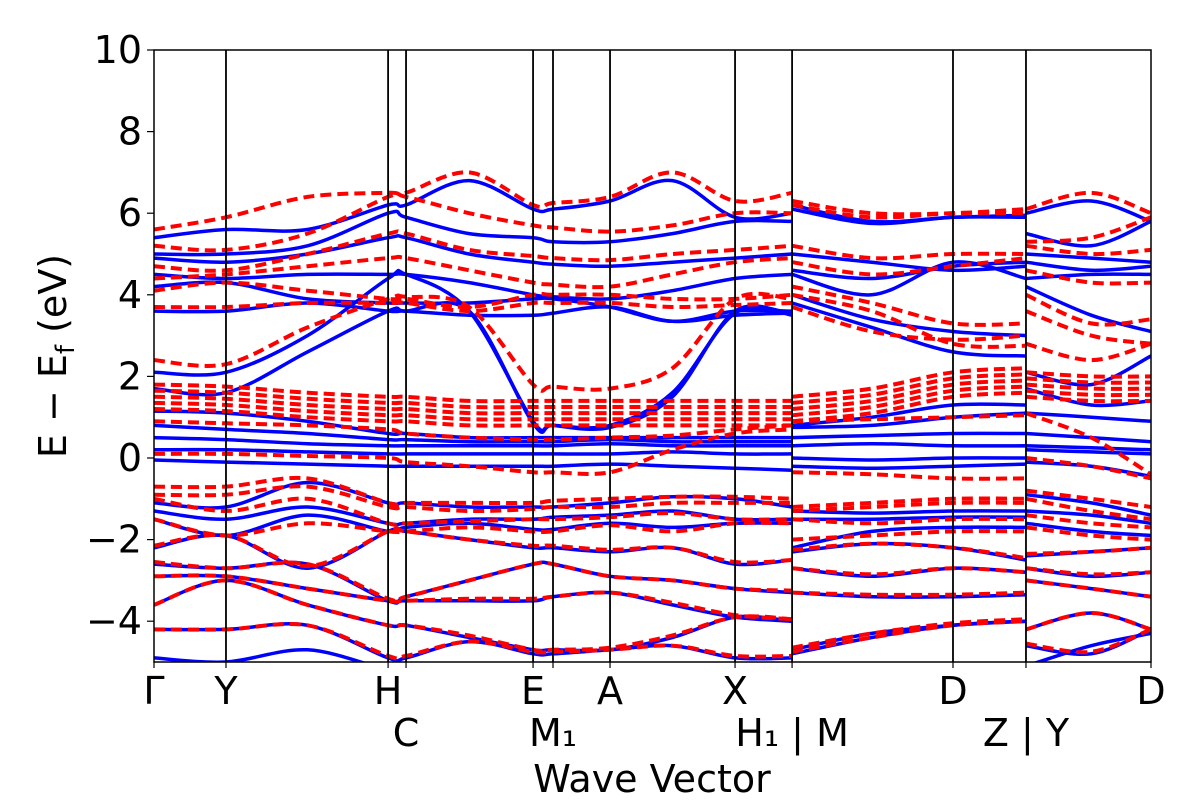 This screenshot has height=804, width=1200. I want to click on x-tick-label: M₁, so click(553, 733).